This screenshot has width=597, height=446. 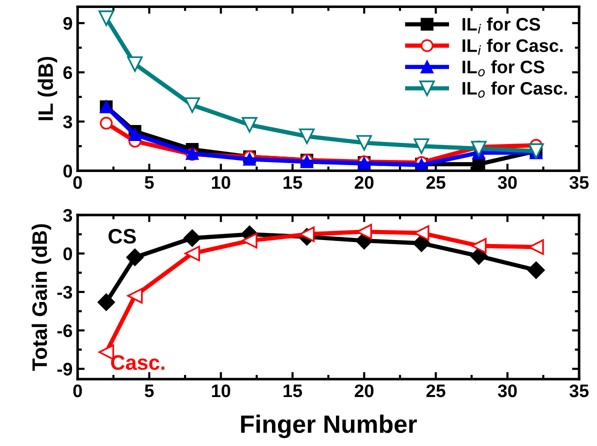 I want to click on legend-label: IL$_{i}$ for CS, so click(x=501, y=25).